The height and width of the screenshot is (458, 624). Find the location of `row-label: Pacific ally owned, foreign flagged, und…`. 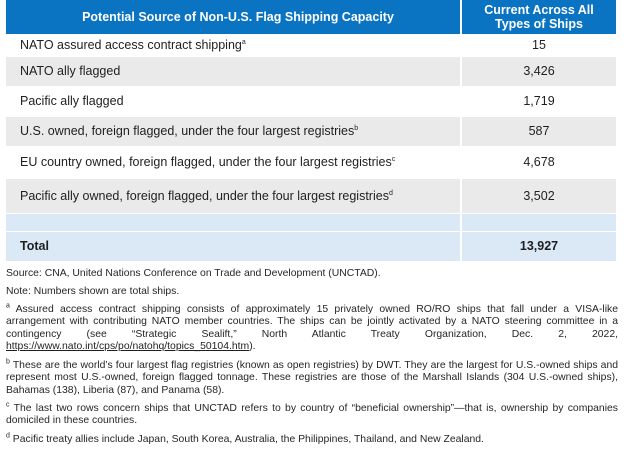

row-label: Pacific ally owned, foreign flagged, und… is located at coordinates (233, 196).